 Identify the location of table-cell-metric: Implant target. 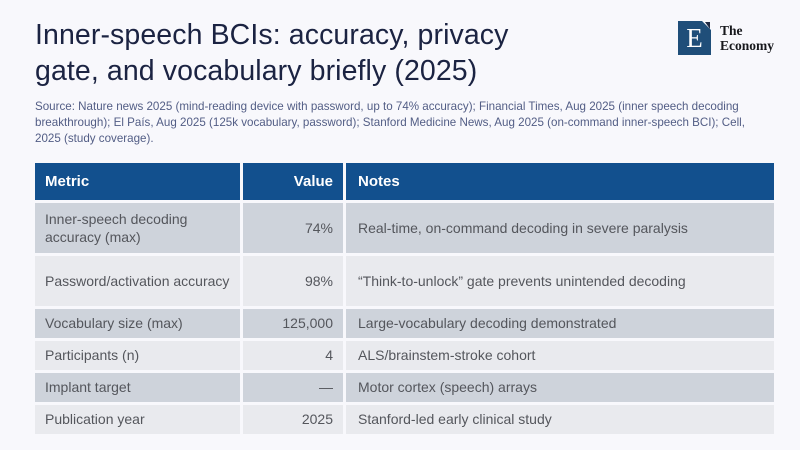
(137, 387).